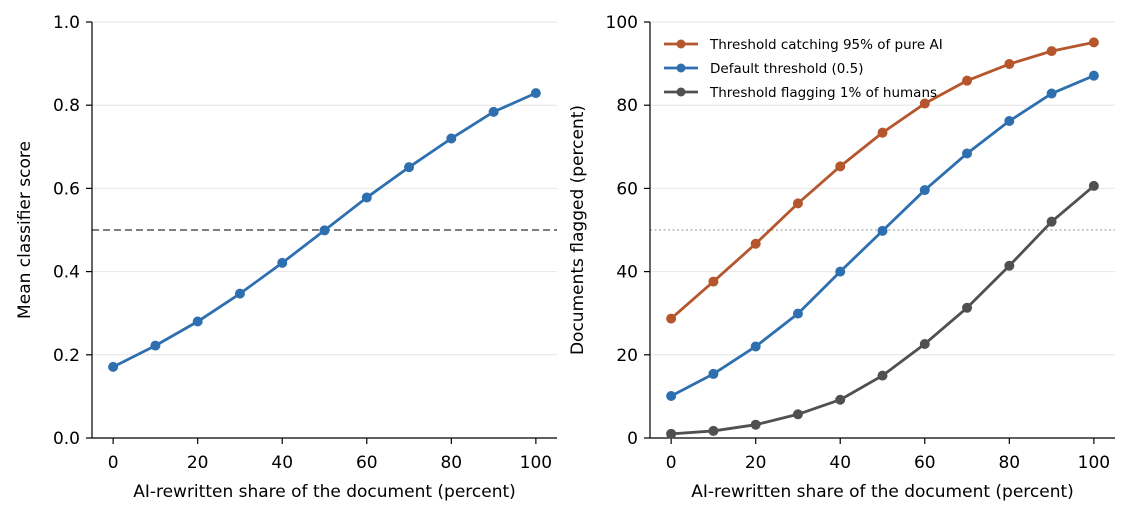  Describe the element at coordinates (627, 189) in the screenshot. I see `y-tick-label: 60` at that location.